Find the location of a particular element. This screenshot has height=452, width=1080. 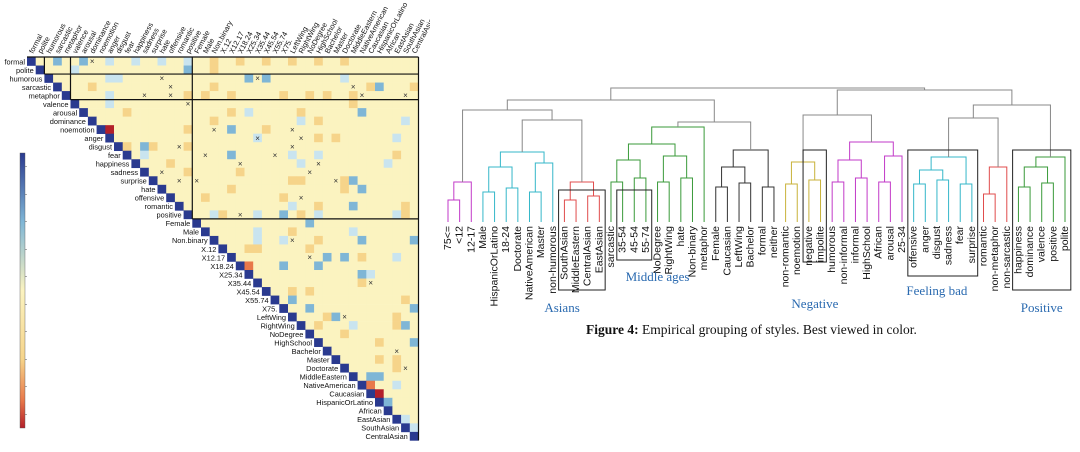

leaf-label: Bachelor is located at coordinates (751, 247).